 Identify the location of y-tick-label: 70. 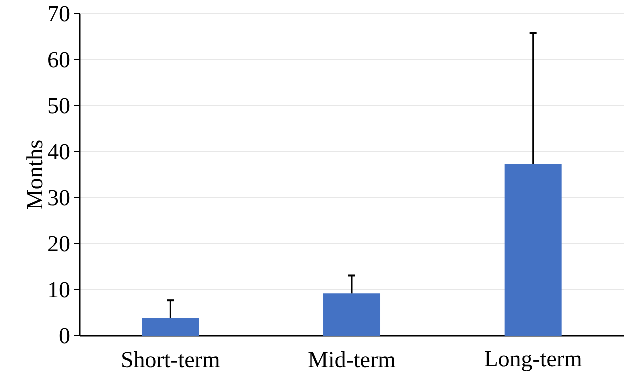
(59, 14).